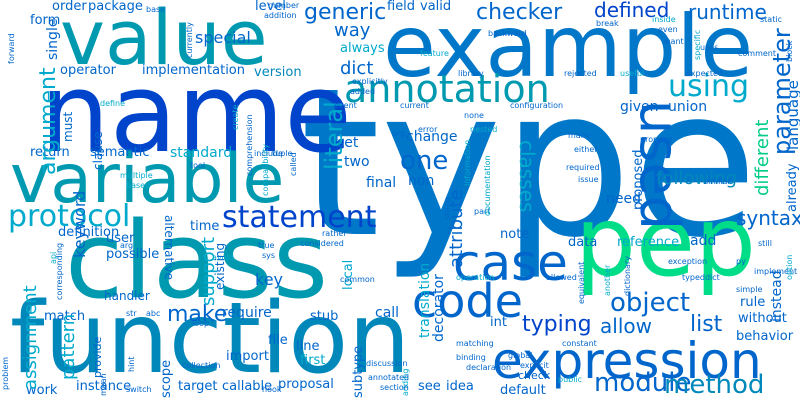  What do you see at coordinates (510, 263) in the screenshot?
I see `word-case: case` at bounding box center [510, 263].